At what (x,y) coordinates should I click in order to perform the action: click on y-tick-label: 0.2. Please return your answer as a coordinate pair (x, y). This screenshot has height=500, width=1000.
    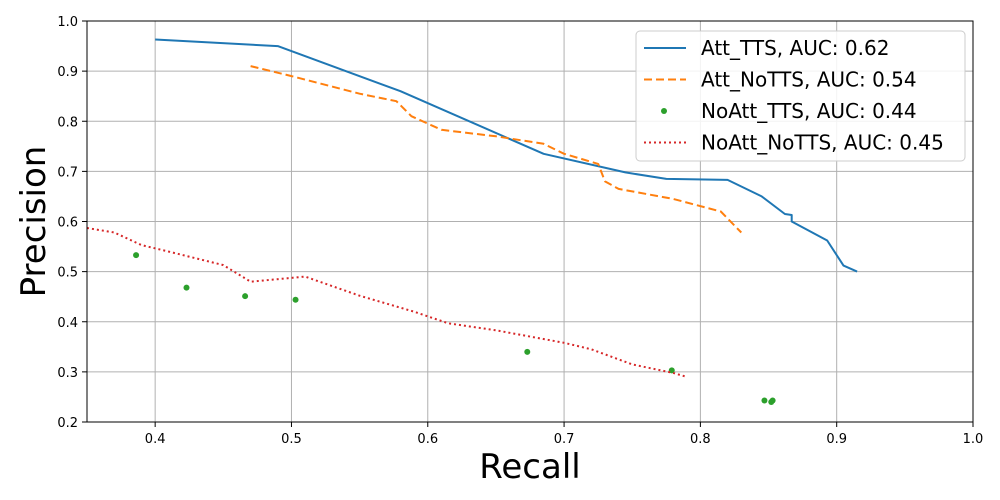
    Looking at the image, I should click on (67, 423).